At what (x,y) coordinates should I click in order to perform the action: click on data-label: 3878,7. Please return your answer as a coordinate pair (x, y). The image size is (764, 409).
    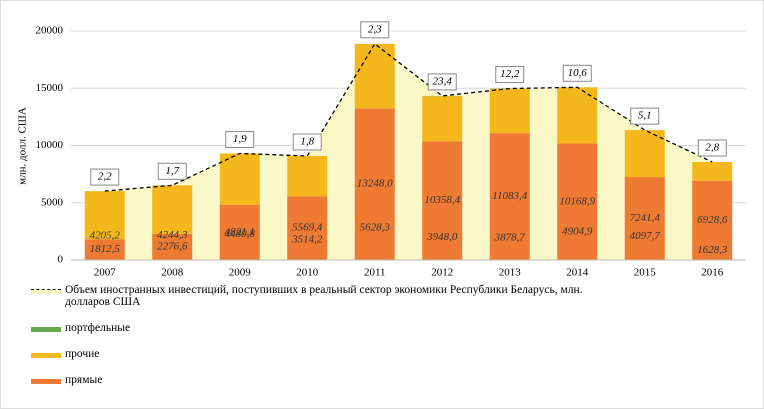
    Looking at the image, I should click on (510, 237).